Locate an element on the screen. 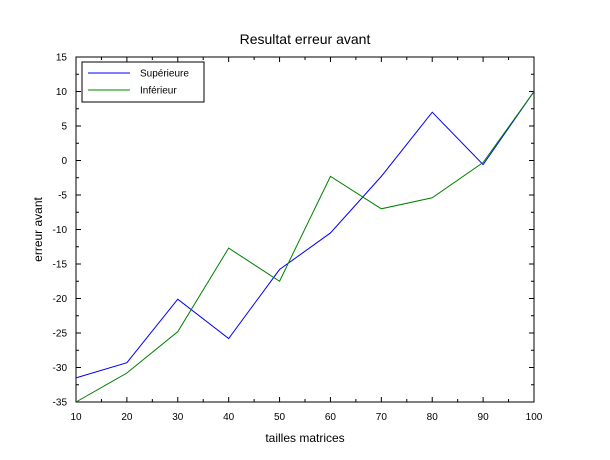  x-axis-label: tailles matrices is located at coordinates (304, 438).